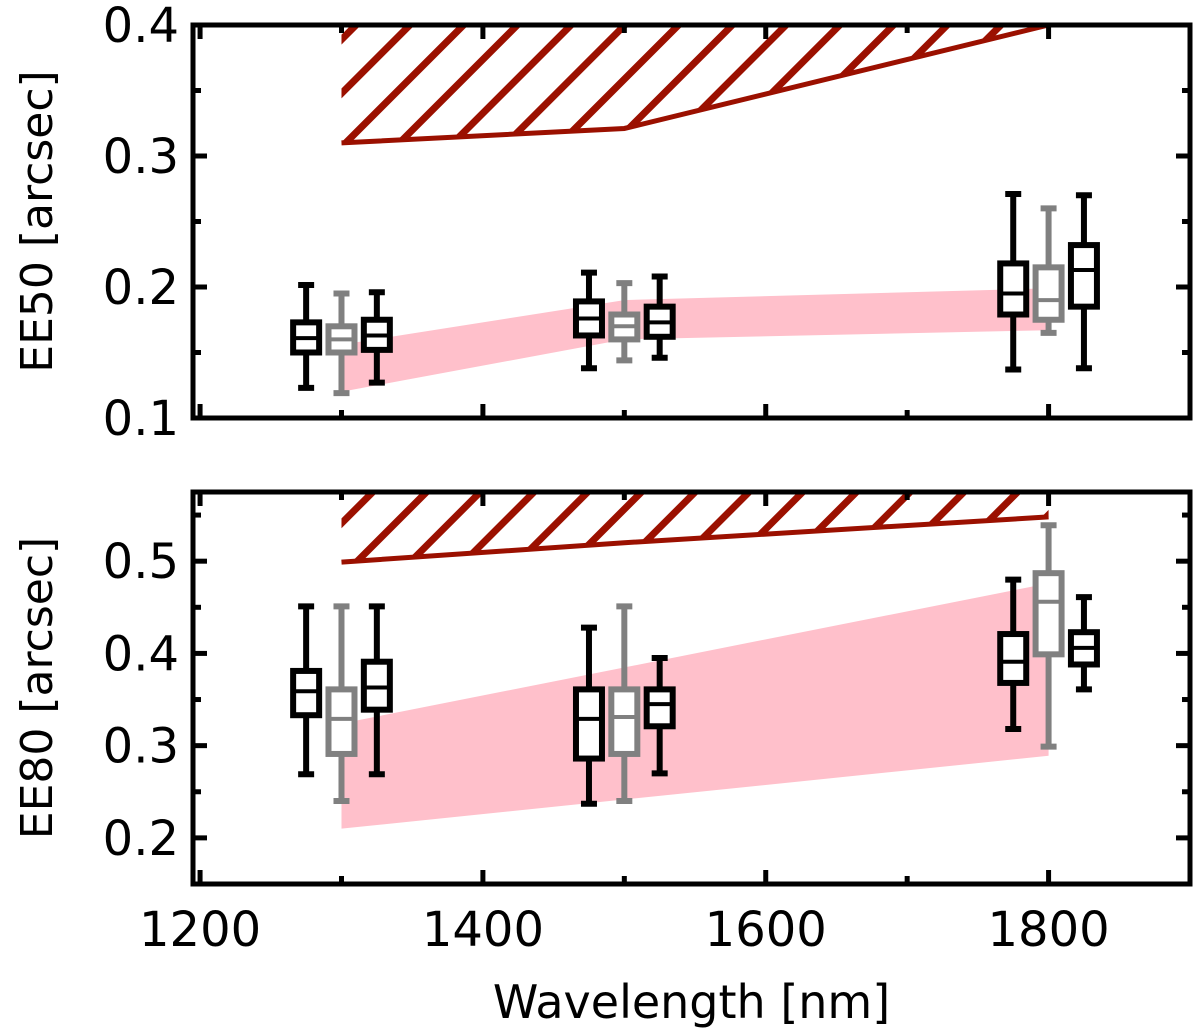  Describe the element at coordinates (766, 930) in the screenshot. I see `x-tick-label: 1600` at that location.